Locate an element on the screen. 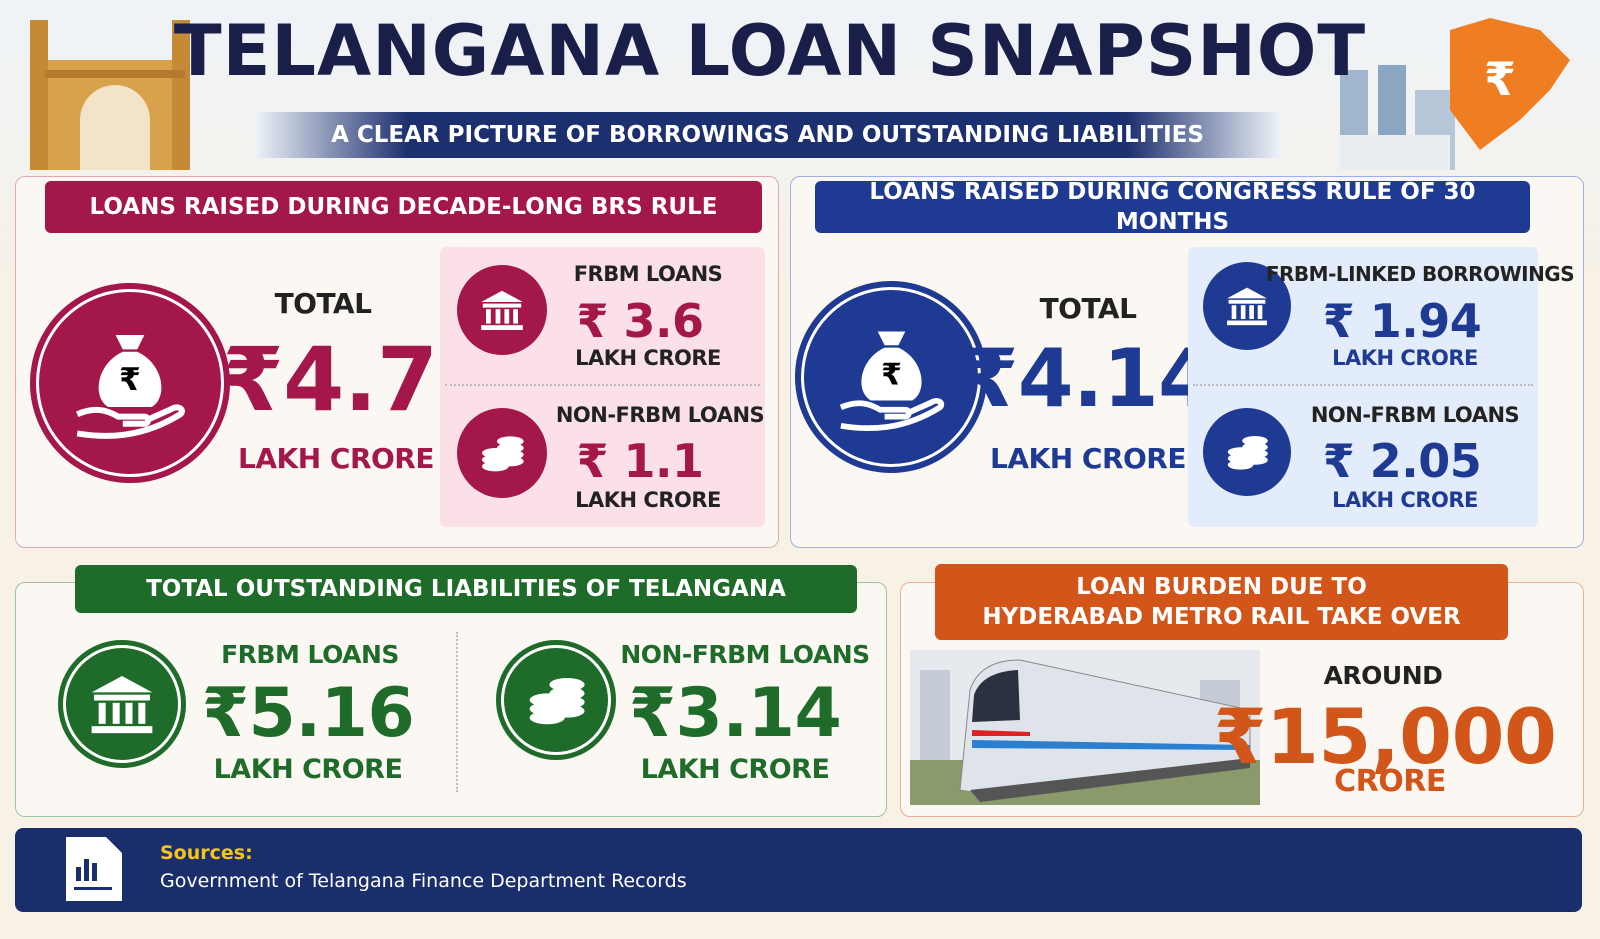 Image resolution: width=1600 pixels, height=939 pixels. metro-heading-line: LOAN BURDEN DUE TO is located at coordinates (1221, 587).